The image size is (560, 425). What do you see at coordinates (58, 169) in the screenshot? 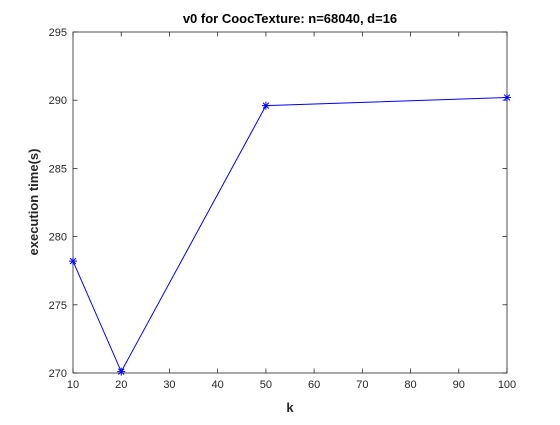
I see `y-tick-label: 285` at bounding box center [58, 169].